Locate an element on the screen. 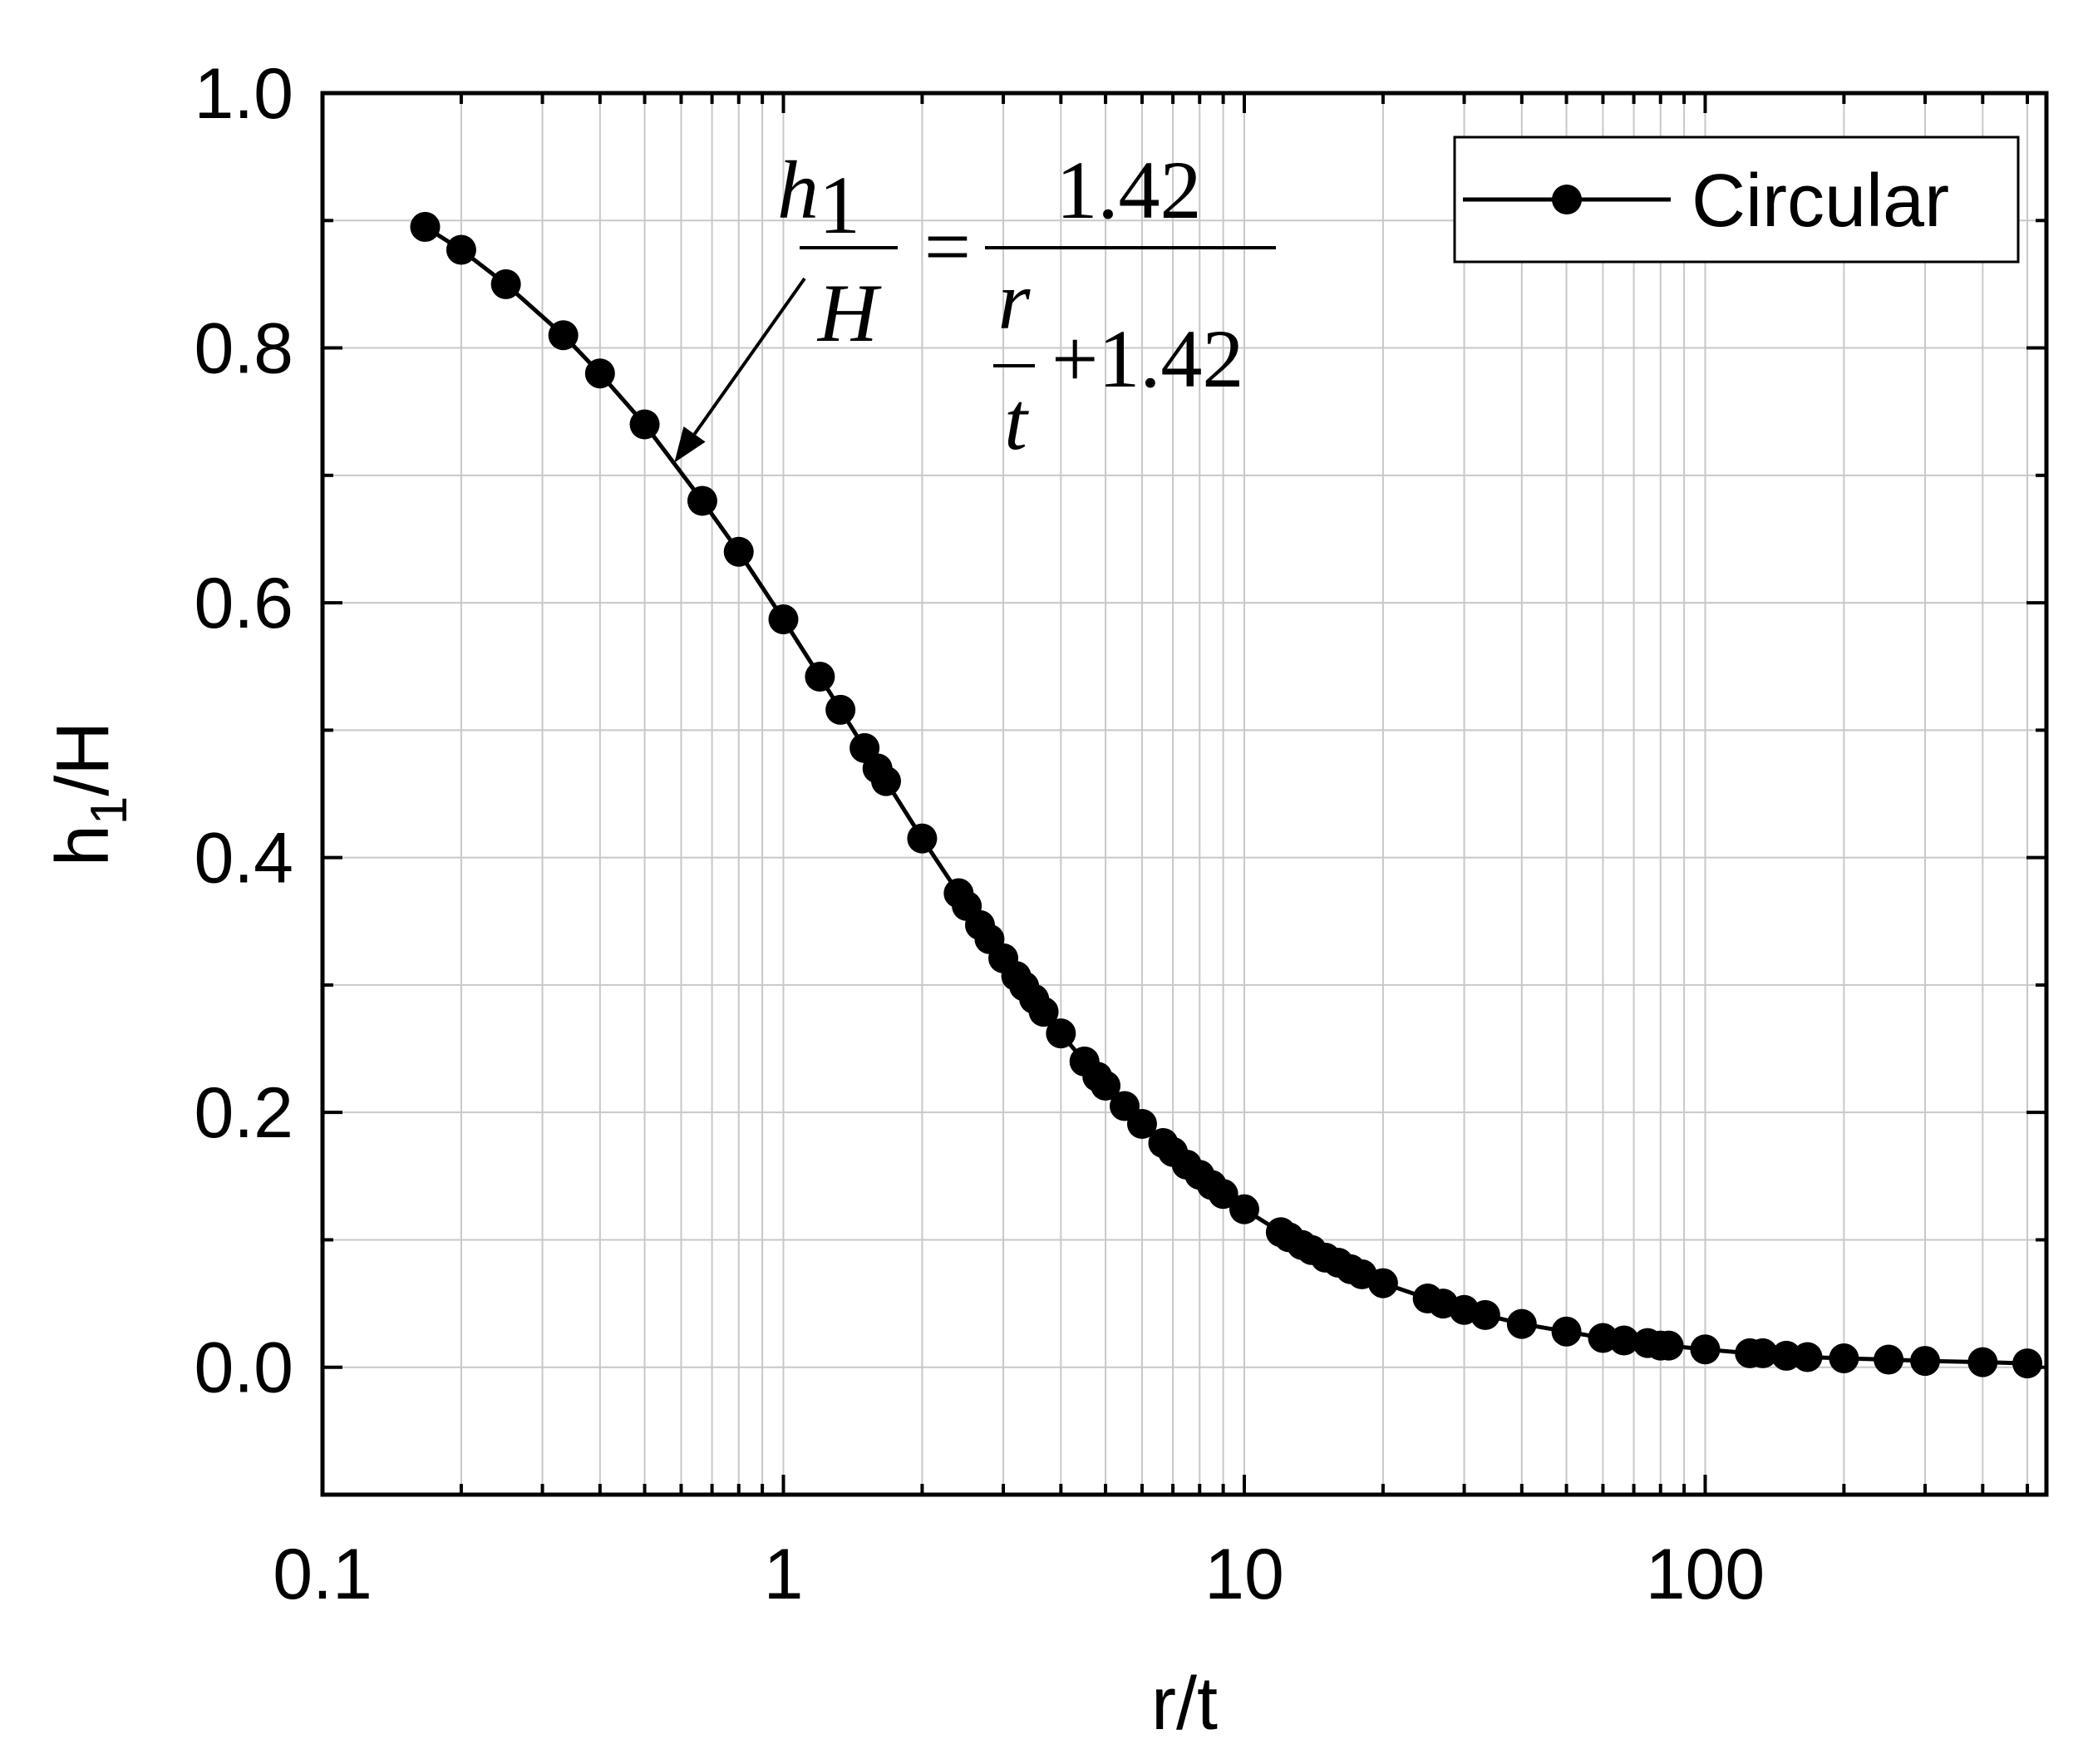 The image size is (2083, 1764). y-tick-label: 1.0 is located at coordinates (243, 94).